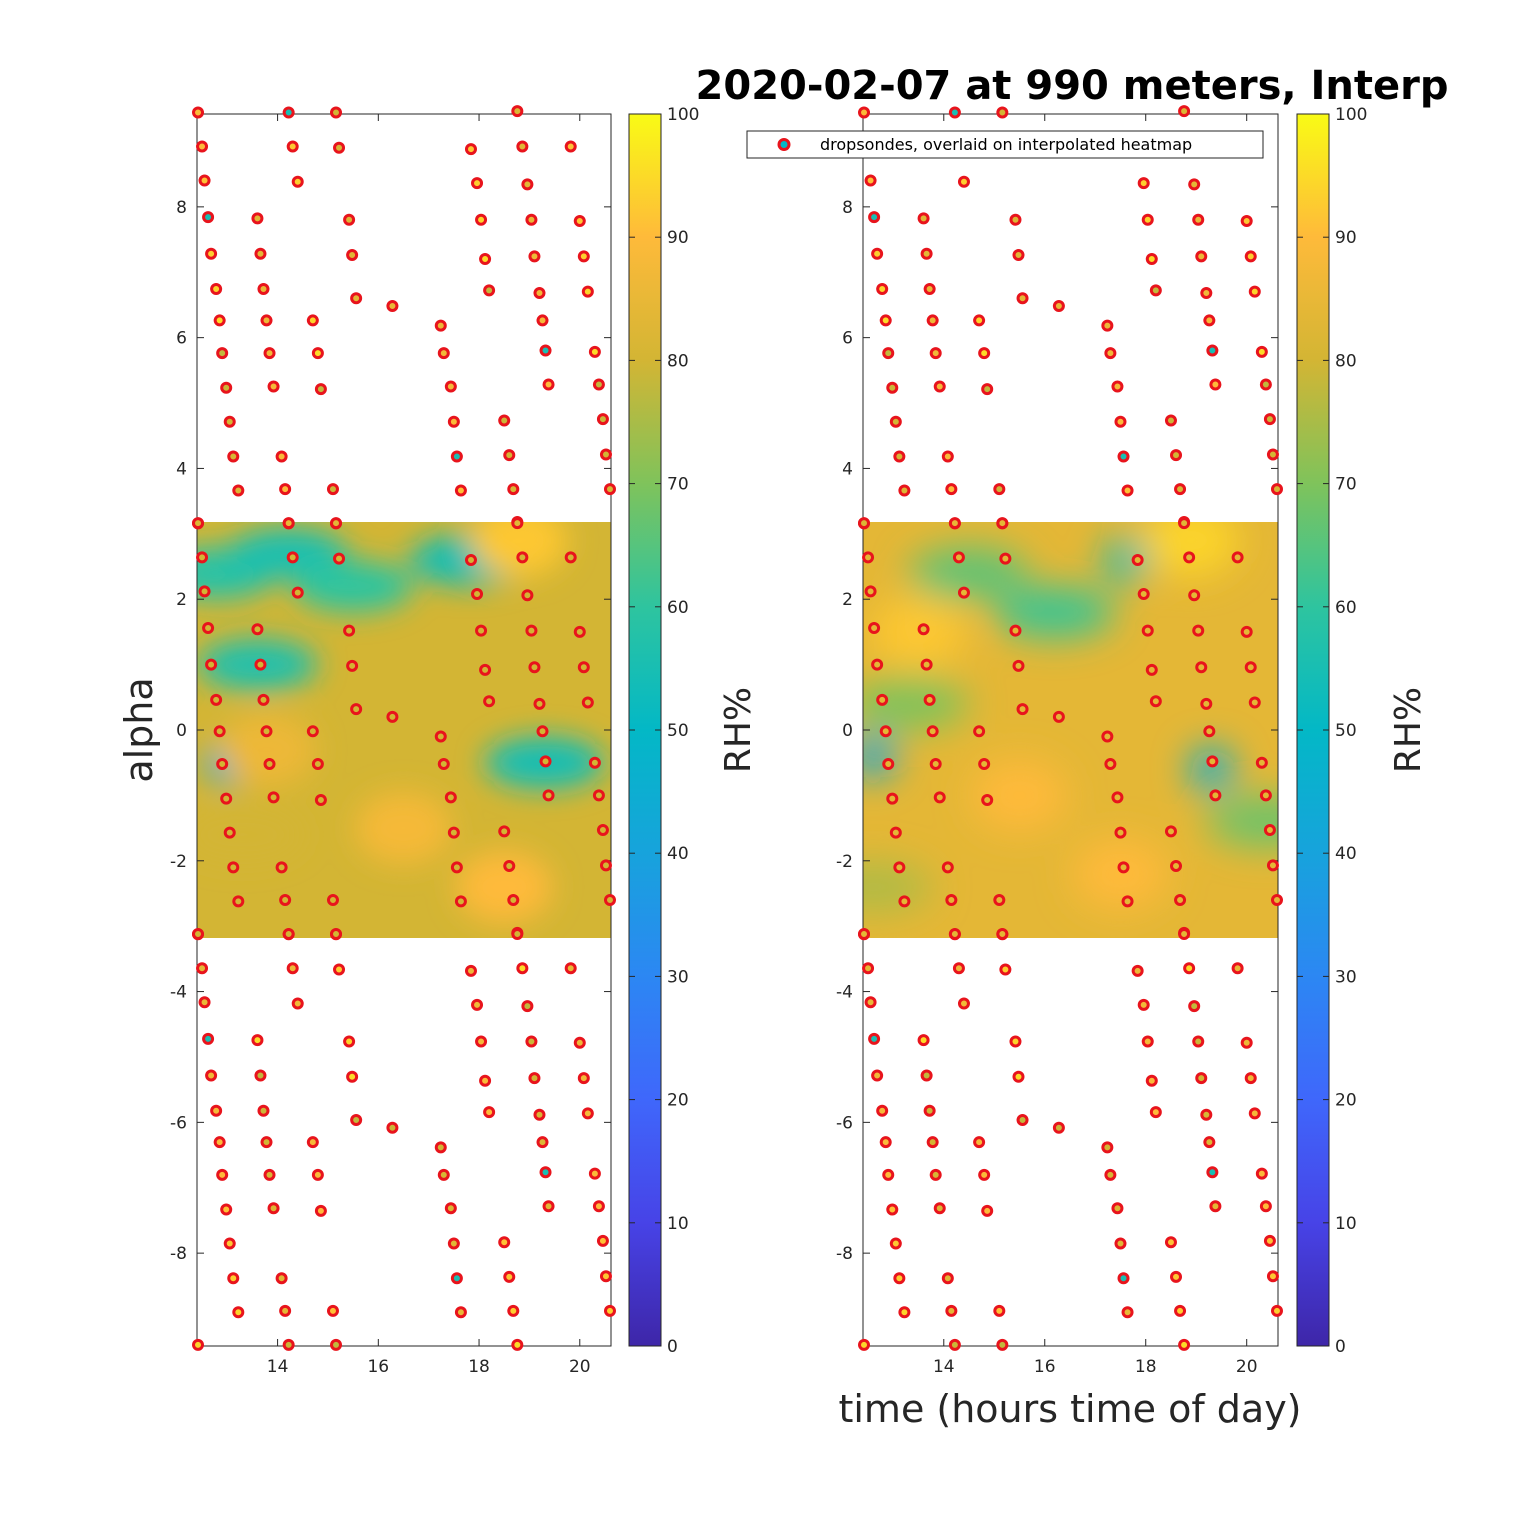 This screenshot has height=1515, width=1515. I want to click on left-colorbar-label: RH%, so click(738, 730).